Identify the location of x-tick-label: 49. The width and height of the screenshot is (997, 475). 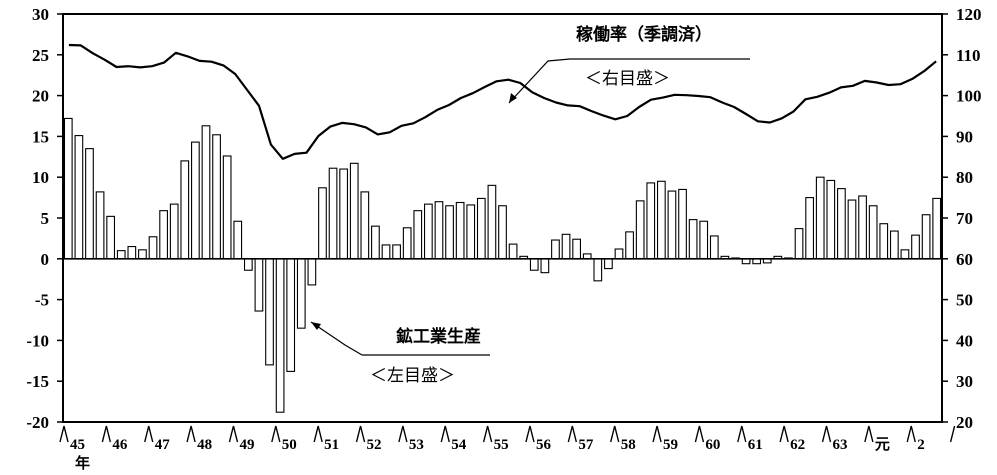
(246, 445).